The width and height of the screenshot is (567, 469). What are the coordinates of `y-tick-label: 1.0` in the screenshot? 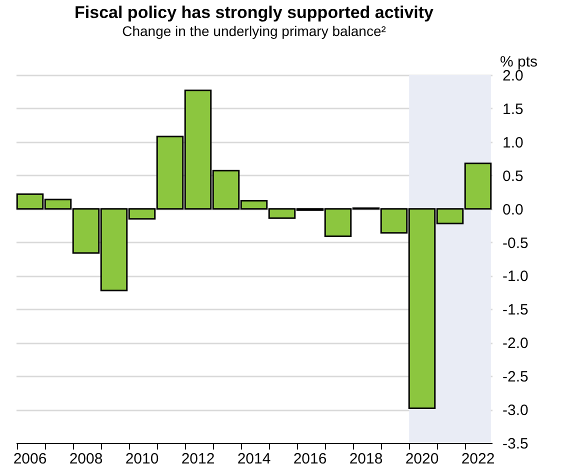 It's located at (513, 143).